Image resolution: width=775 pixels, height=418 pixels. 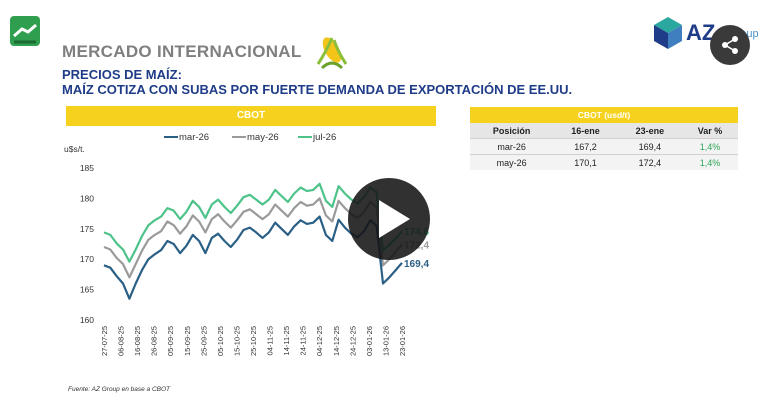 What do you see at coordinates (154, 341) in the screenshot?
I see `x-tick-label: 26-08-25` at bounding box center [154, 341].